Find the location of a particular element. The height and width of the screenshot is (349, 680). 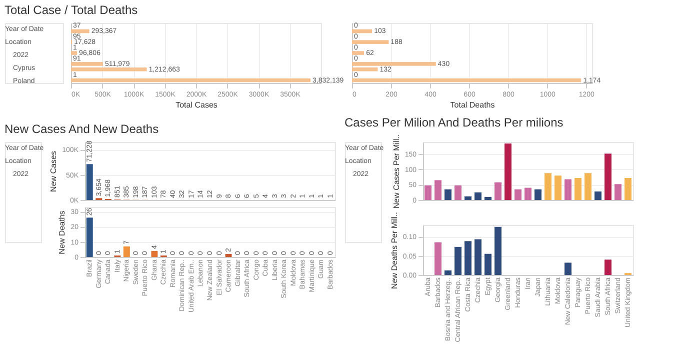

x-axis-title: Total Cases is located at coordinates (197, 105).